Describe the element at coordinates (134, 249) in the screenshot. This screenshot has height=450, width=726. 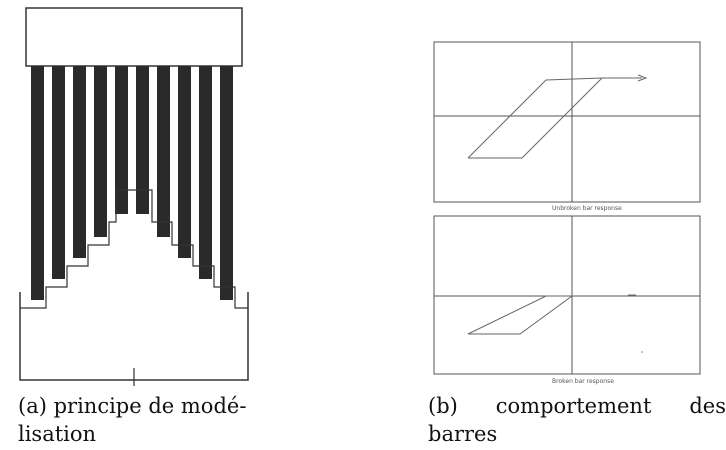
I see `stepped-profile` at that location.